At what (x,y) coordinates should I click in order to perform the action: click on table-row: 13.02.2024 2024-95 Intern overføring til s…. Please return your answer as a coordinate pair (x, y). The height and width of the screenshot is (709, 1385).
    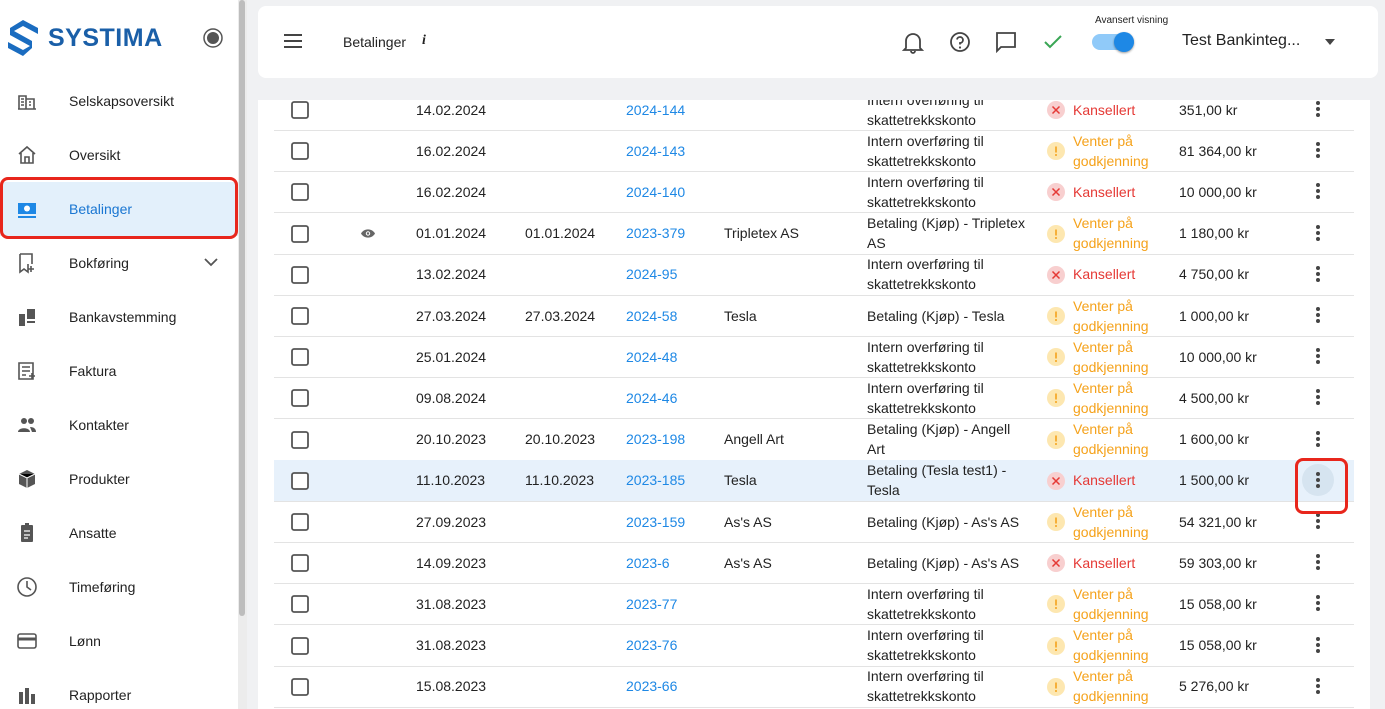
    Looking at the image, I should click on (814, 275).